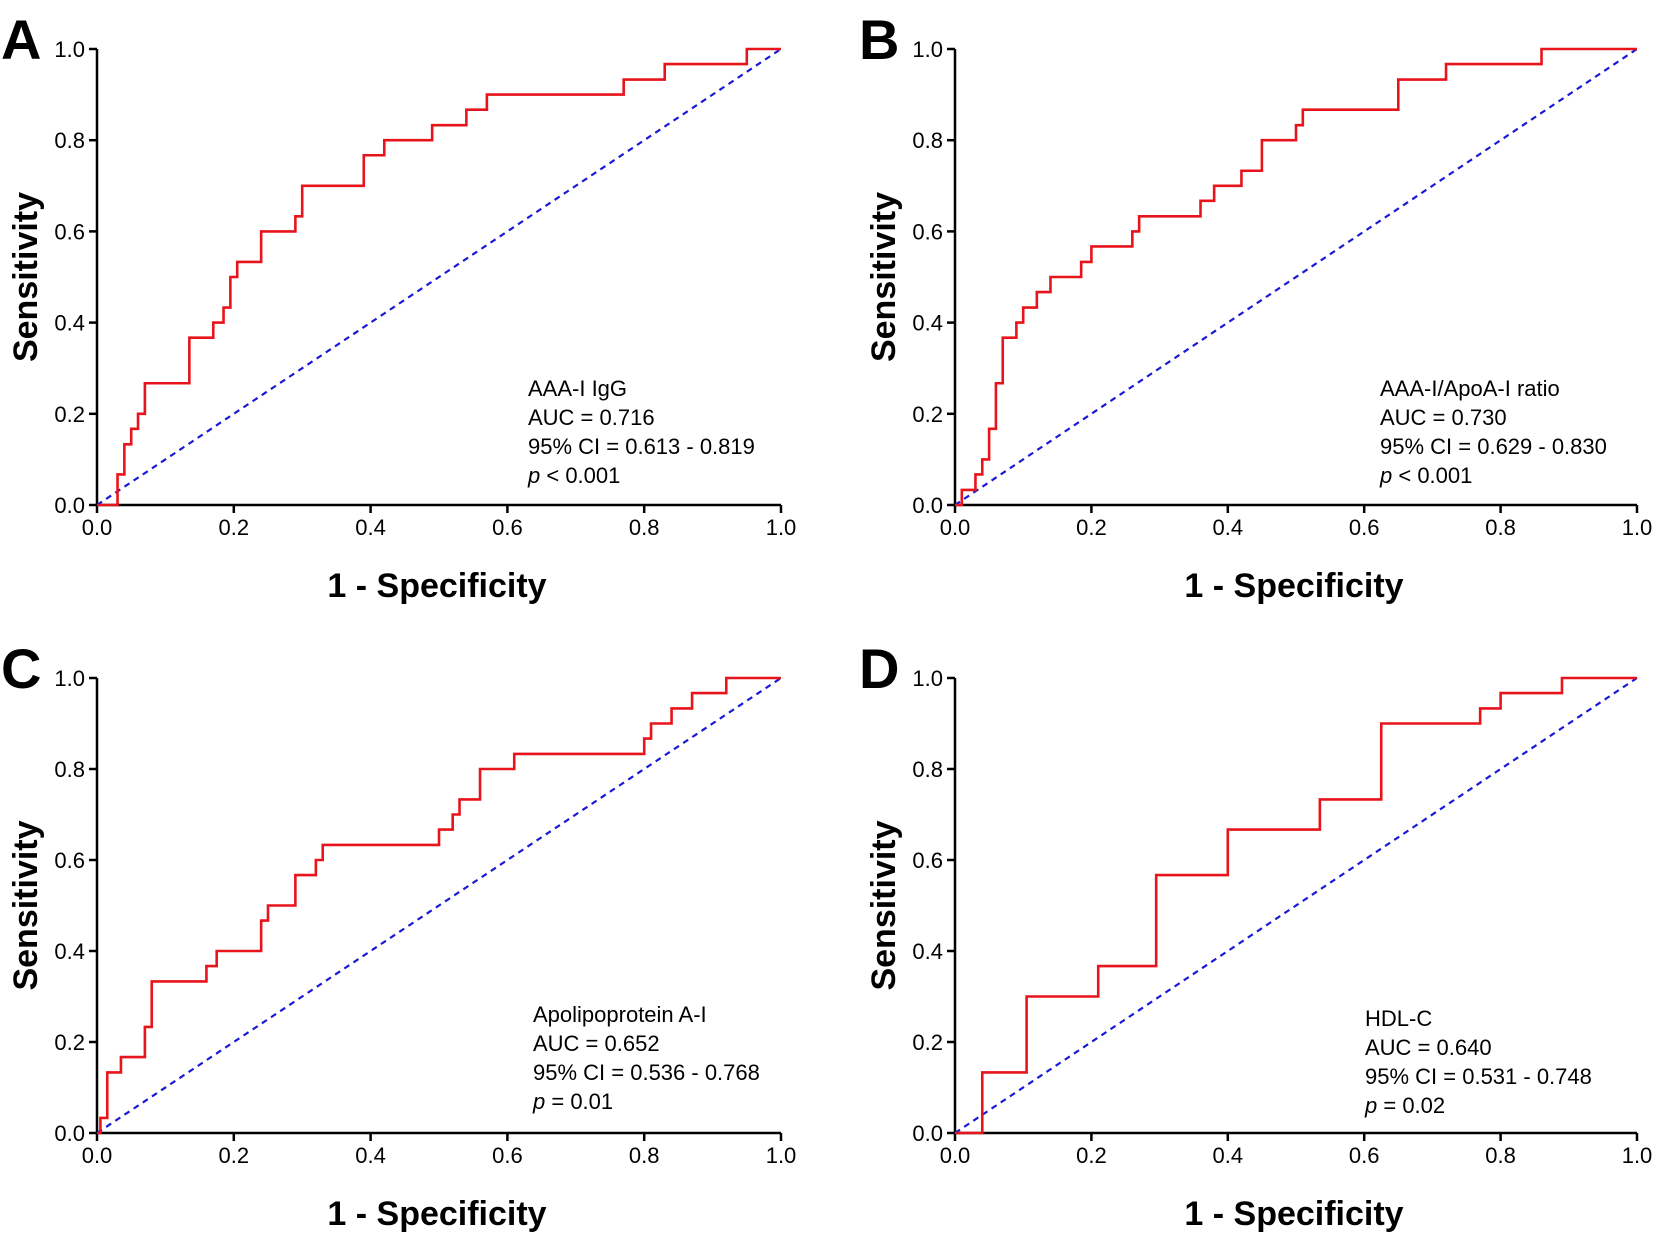 The height and width of the screenshot is (1234, 1654). I want to click on panel-letter: D, so click(879, 668).